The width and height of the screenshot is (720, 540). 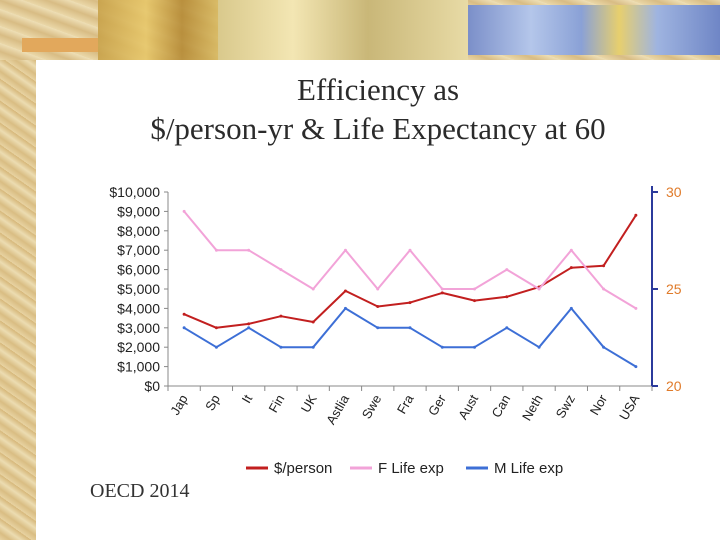 I want to click on x-axis-category-label: Aust, so click(x=468, y=407).